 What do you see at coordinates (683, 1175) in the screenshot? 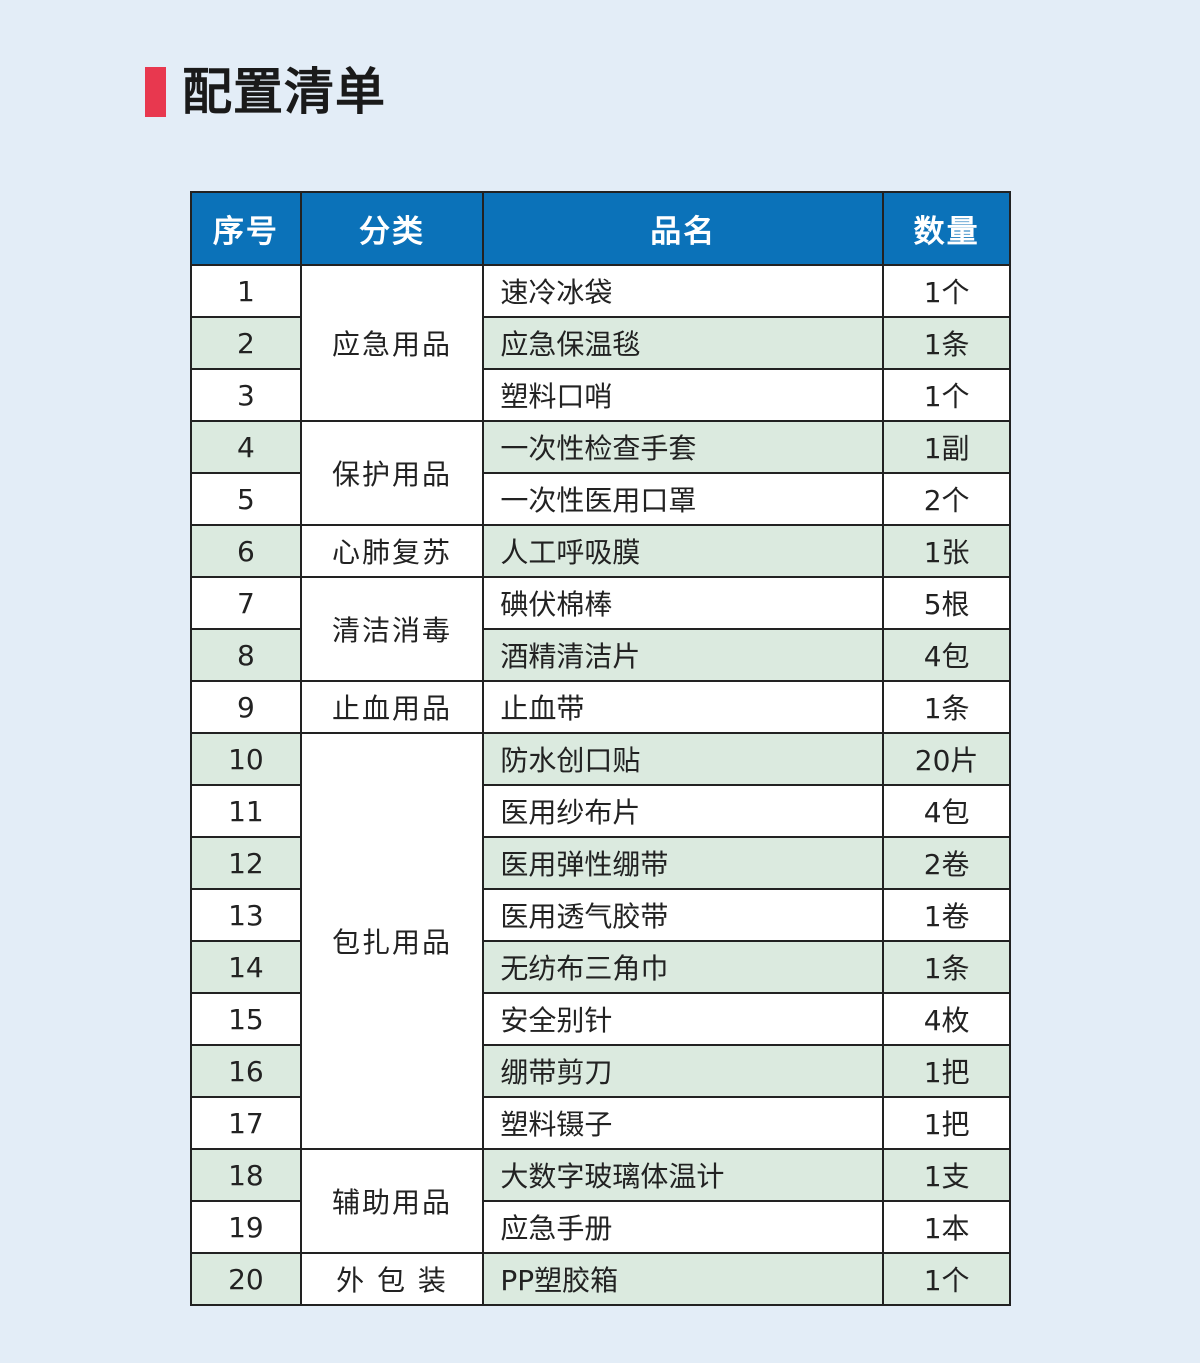
I see `cell-item-name: 大数字玻璃体温计` at bounding box center [683, 1175].